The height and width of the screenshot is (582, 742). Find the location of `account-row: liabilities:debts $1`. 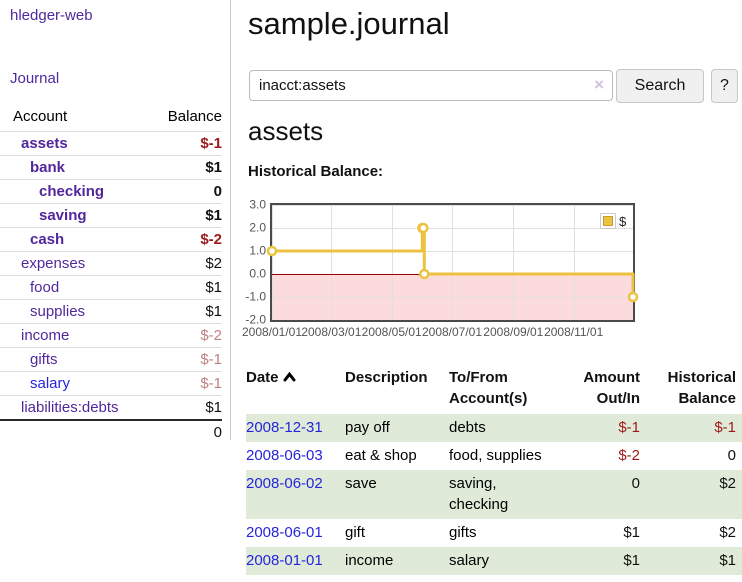

account-row: liabilities:debts $1 is located at coordinates (111, 407).